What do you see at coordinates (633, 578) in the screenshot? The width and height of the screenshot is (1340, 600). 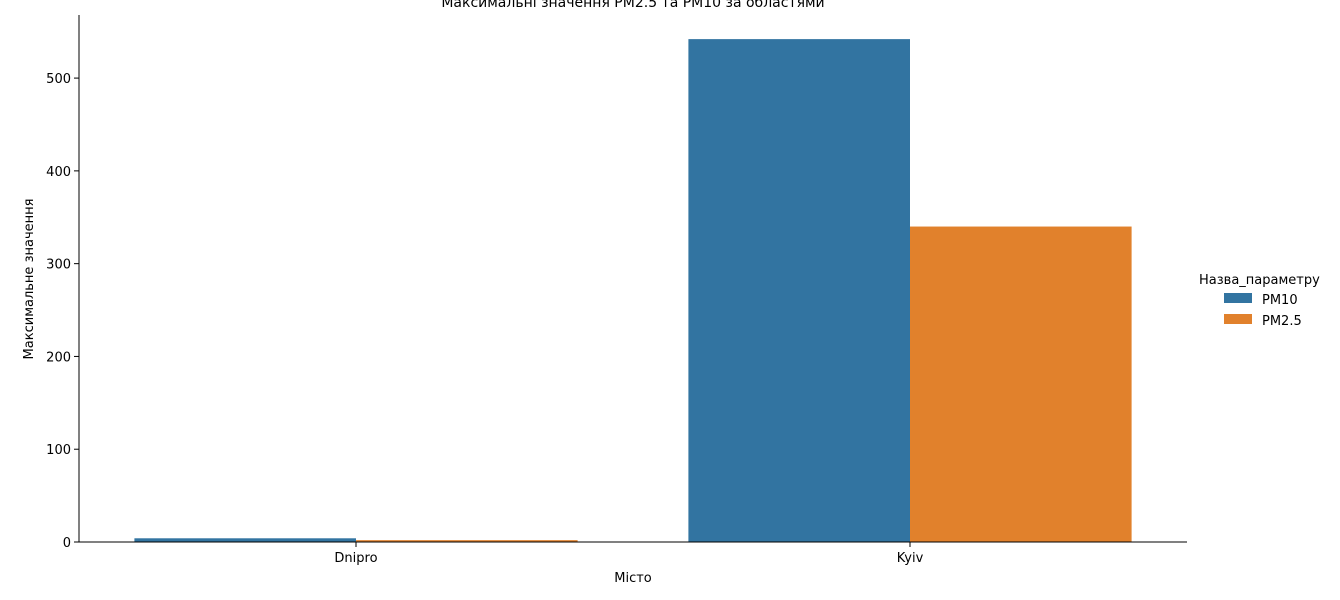 I see `x-axis-title: Місто` at bounding box center [633, 578].